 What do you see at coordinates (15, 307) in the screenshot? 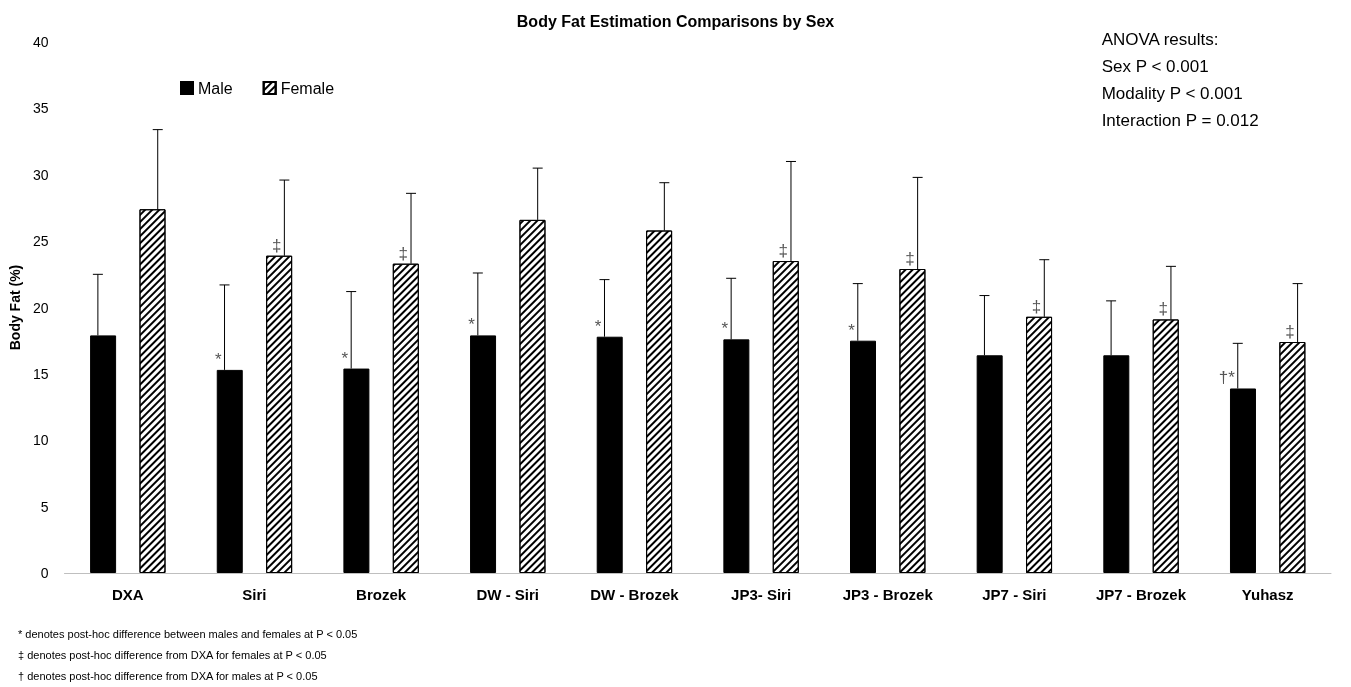
I see `y-axis-title: Body Fat (%)` at bounding box center [15, 307].